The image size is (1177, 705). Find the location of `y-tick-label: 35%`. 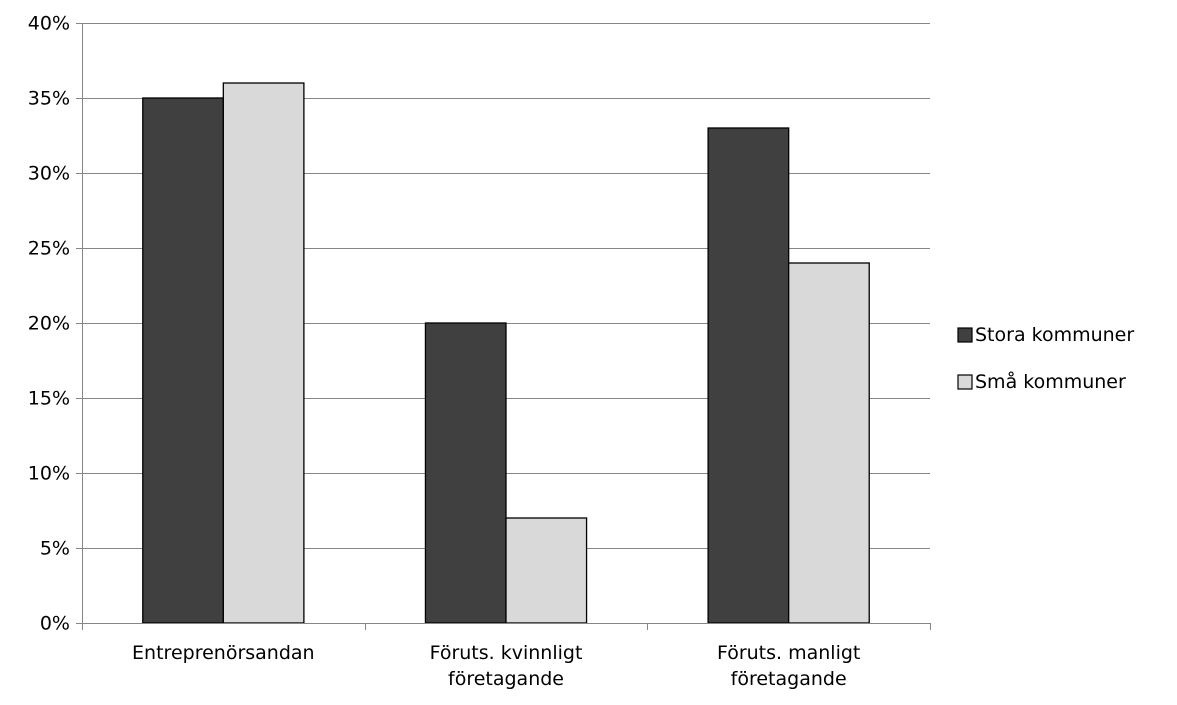

y-tick-label: 35% is located at coordinates (49, 99).